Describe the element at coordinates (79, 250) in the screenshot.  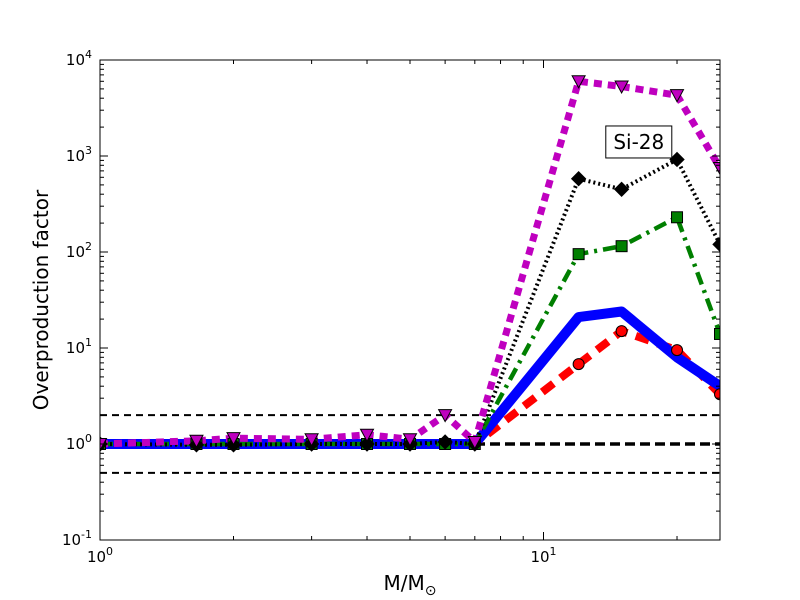
I see `y-tick-label: 10²` at that location.